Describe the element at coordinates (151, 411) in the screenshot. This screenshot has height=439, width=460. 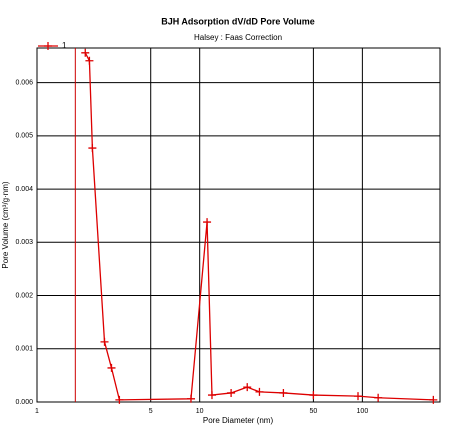
I see `x-tick-label: 5` at that location.